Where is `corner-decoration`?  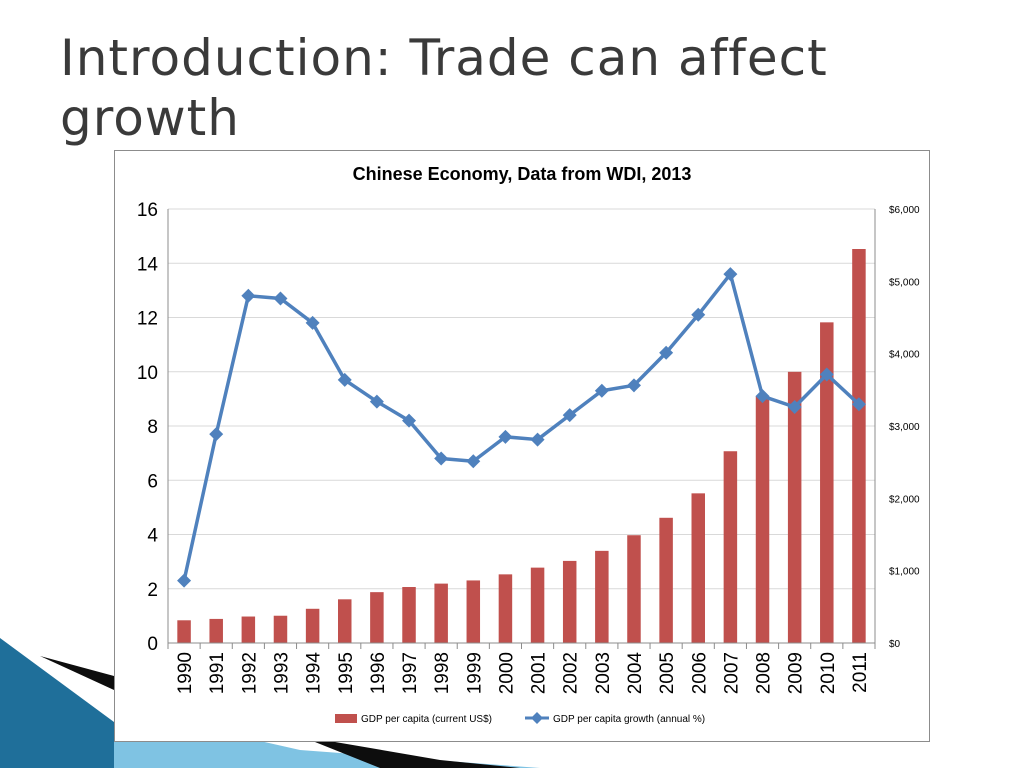
corner-decoration is located at coordinates (270, 703).